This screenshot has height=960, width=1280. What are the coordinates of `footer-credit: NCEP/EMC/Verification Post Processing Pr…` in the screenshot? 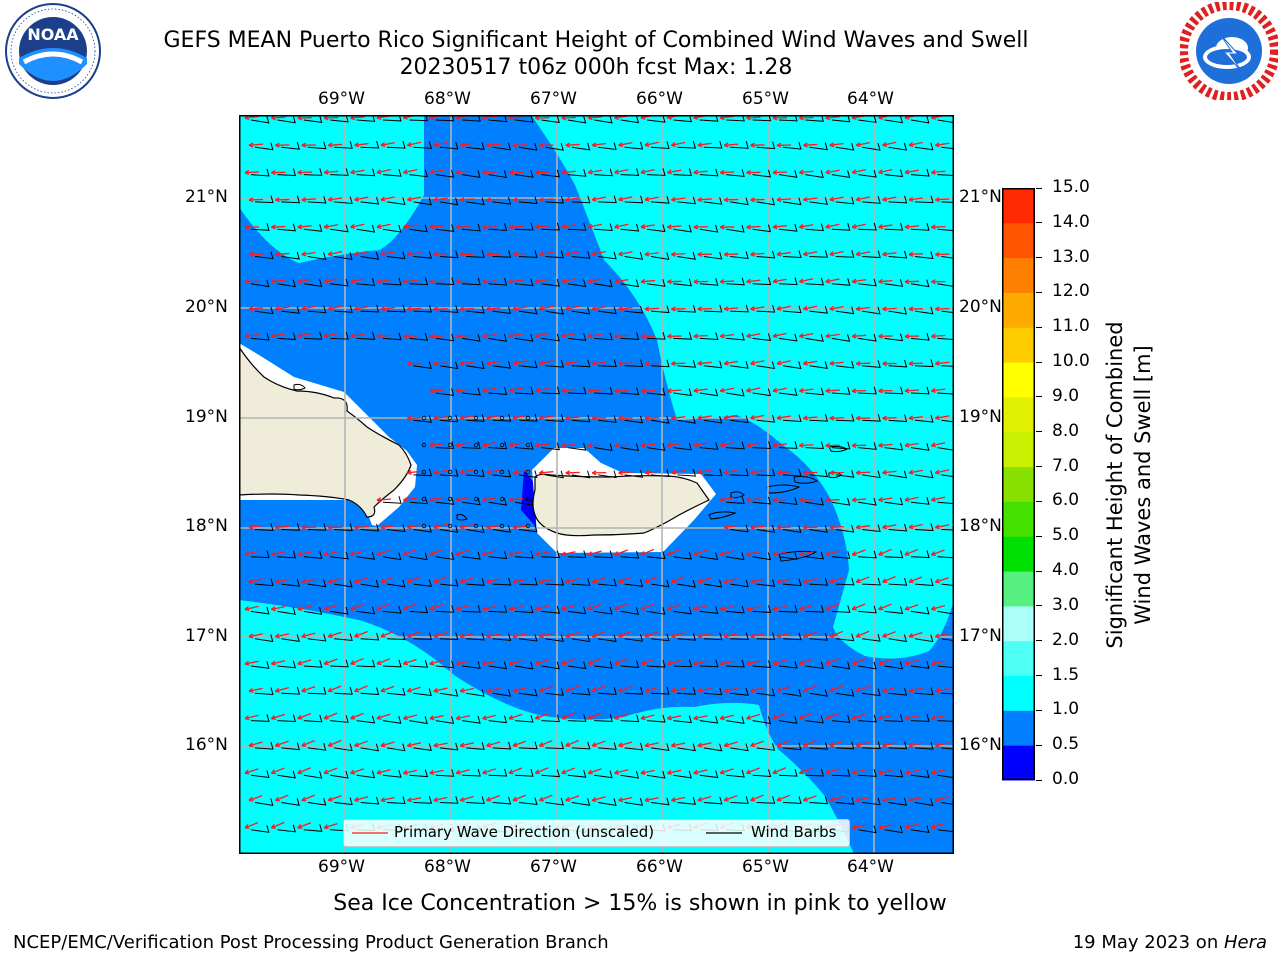 It's located at (311, 942).